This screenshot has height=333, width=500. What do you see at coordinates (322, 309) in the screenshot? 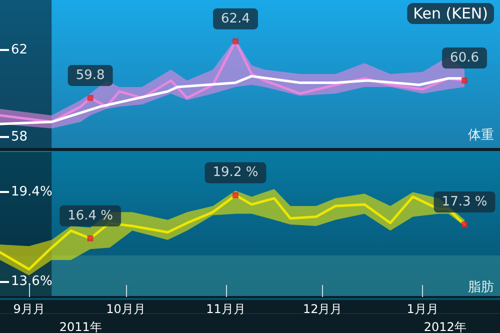
I see `x-tick-label: 12月月` at bounding box center [322, 309].